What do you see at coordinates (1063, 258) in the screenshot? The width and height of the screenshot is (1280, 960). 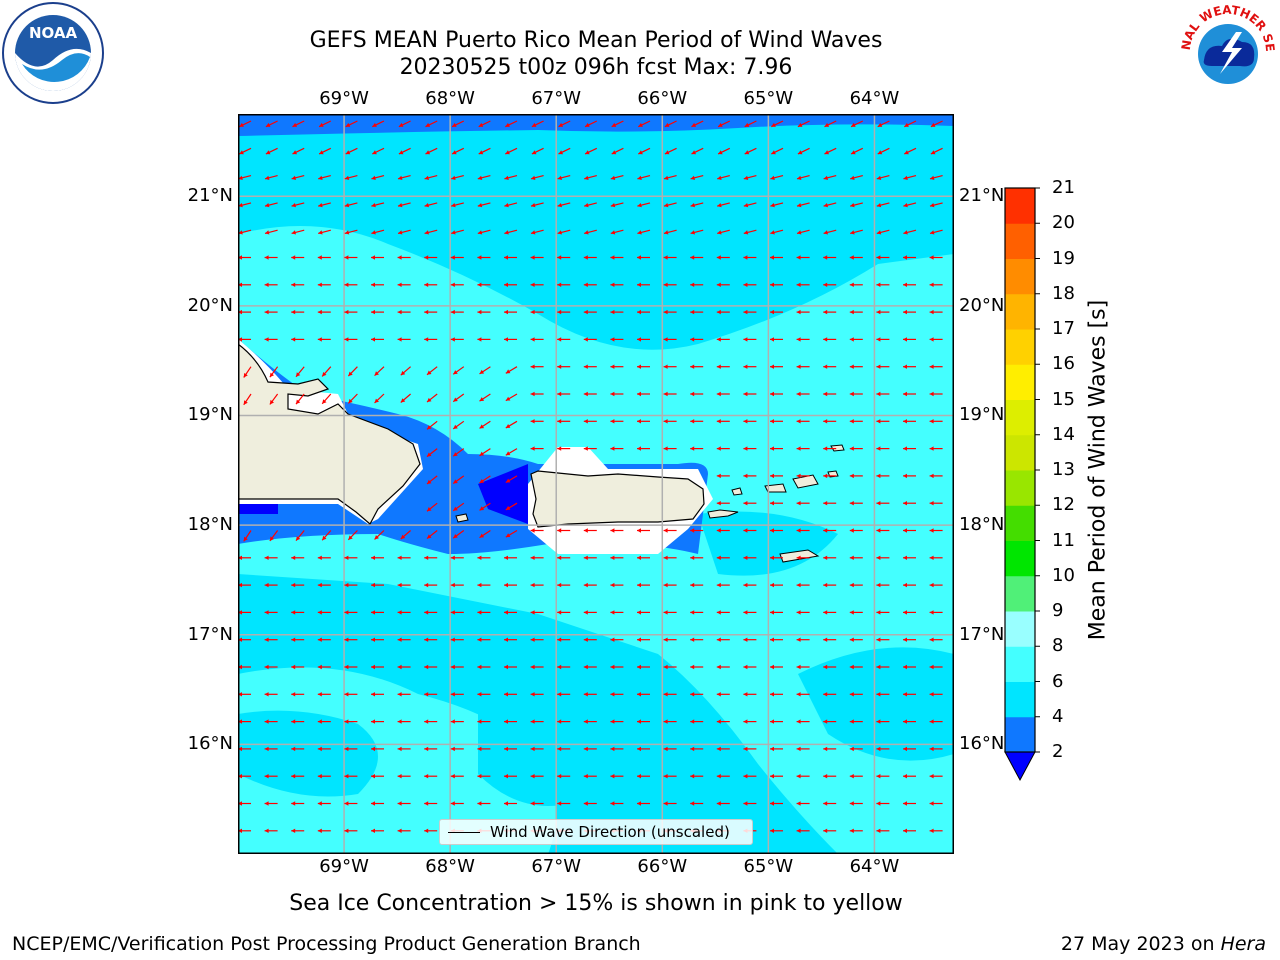 I see `colorbar-label-19: 19` at bounding box center [1063, 258].